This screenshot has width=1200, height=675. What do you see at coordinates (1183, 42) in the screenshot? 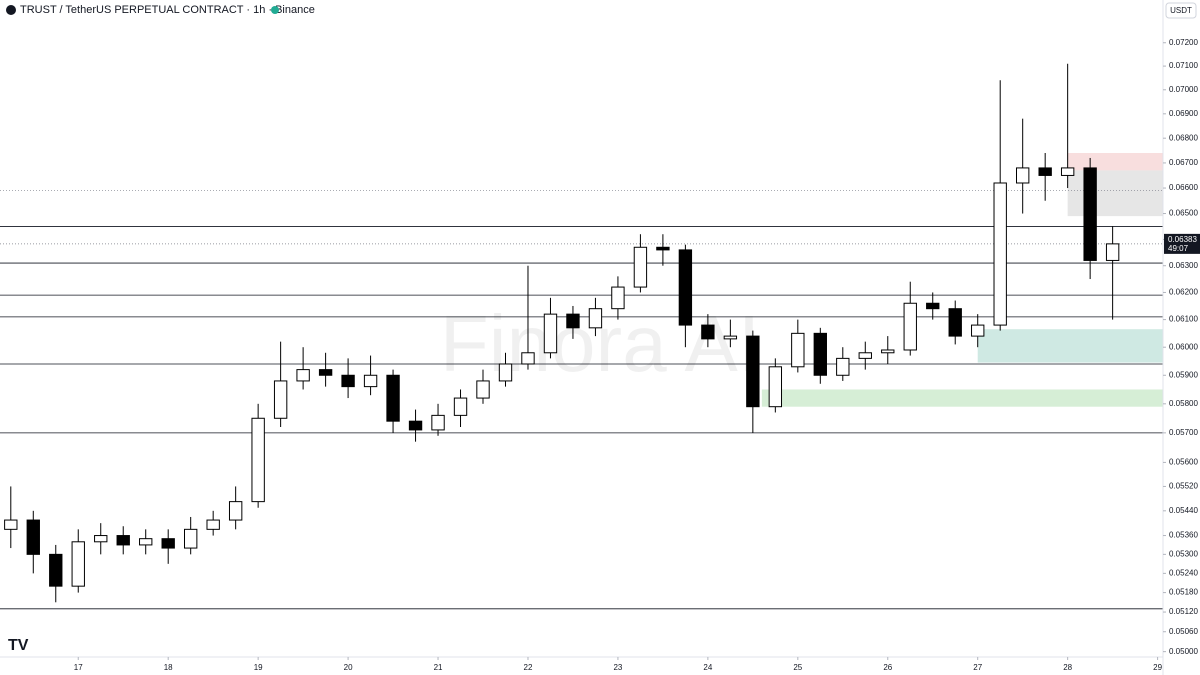
I see `y-tick-label: 0.07200` at bounding box center [1183, 42].